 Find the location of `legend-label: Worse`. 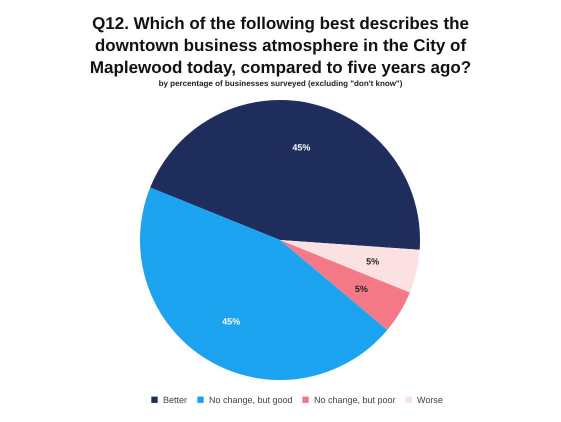

legend-label: Worse is located at coordinates (430, 399).